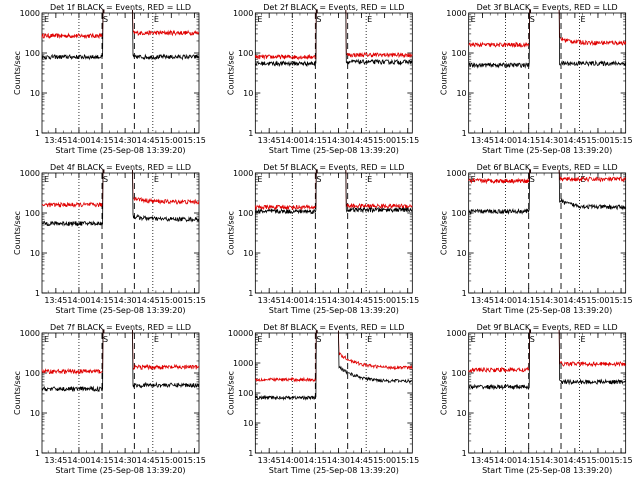 This screenshot has height=480, width=640. What do you see at coordinates (547, 7) in the screenshot?
I see `panel-title: Det 3f BLACK = Events, RED = LLD` at bounding box center [547, 7].